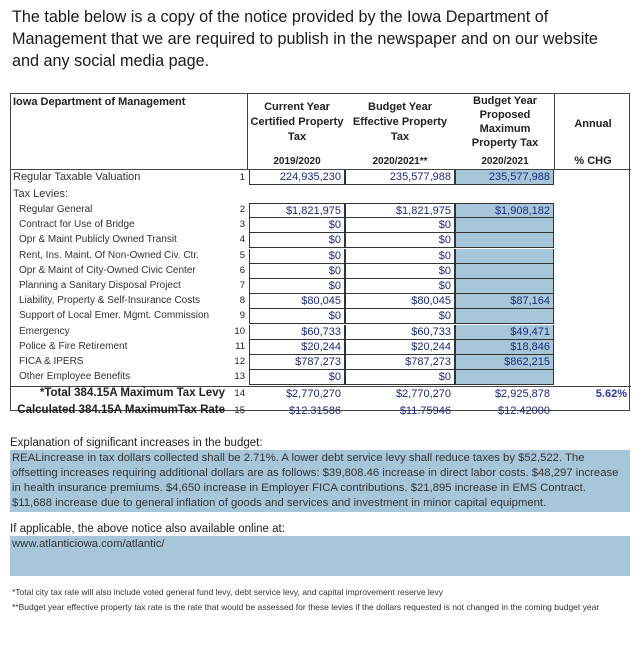 The image size is (643, 647). What do you see at coordinates (297, 161) in the screenshot?
I see `year-current: 2019/2020` at bounding box center [297, 161].